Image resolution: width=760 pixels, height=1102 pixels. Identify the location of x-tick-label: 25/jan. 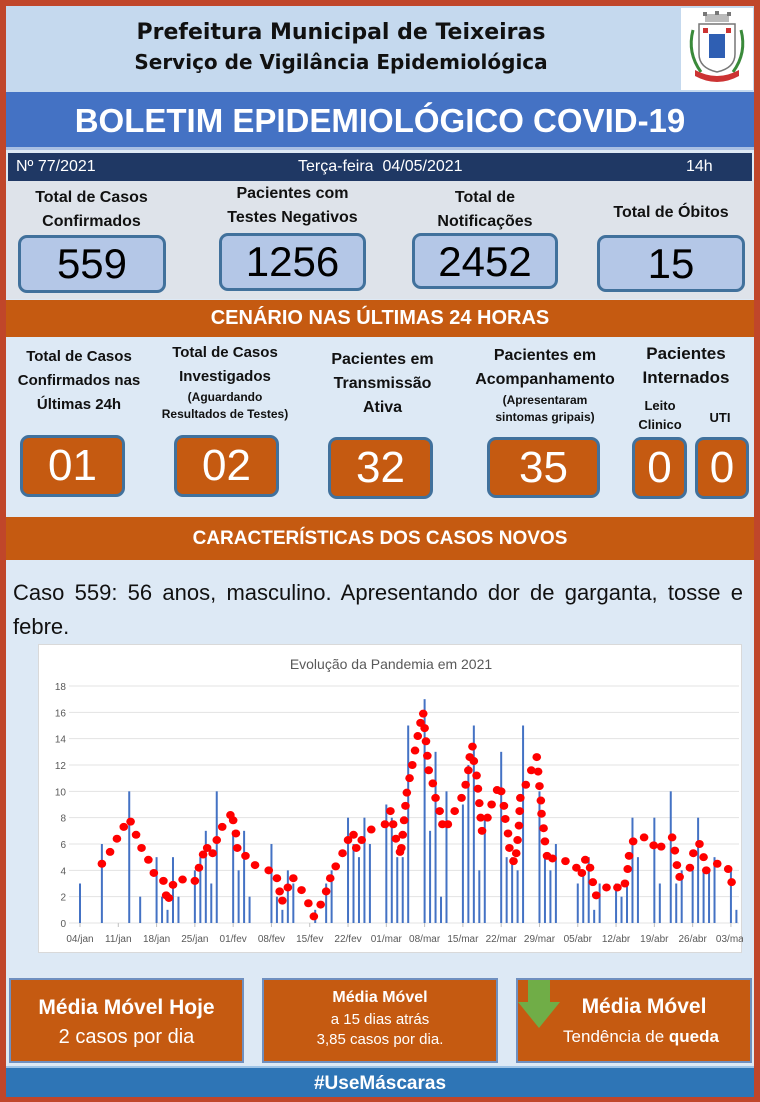
(194, 939).